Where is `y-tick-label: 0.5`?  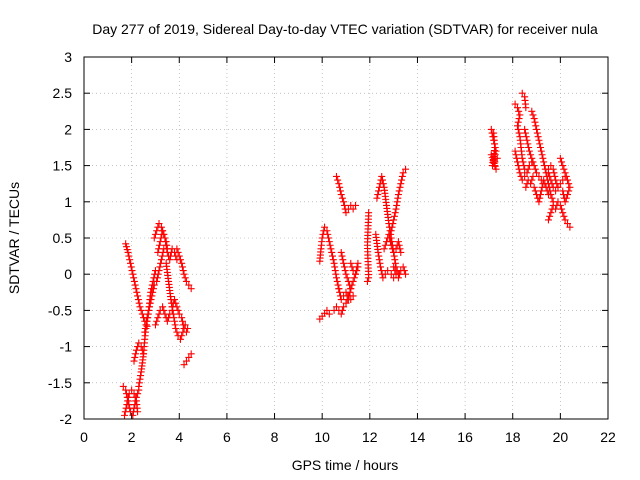 y-tick-label: 0.5 is located at coordinates (63, 238).